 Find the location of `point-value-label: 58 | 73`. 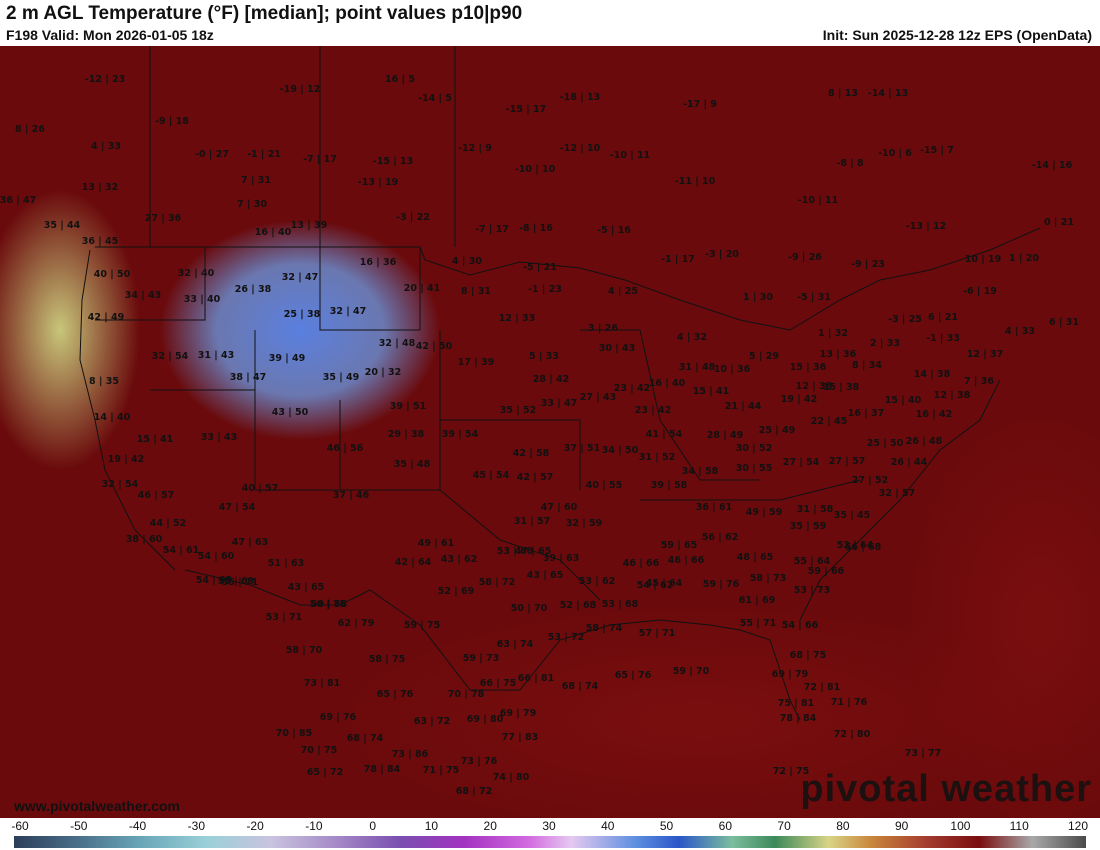

point-value-label: 58 | 73 is located at coordinates (768, 578).